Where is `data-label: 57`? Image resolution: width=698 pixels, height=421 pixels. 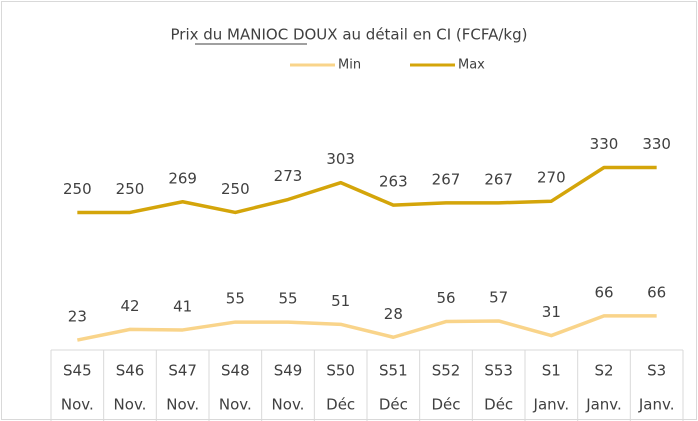 data-label: 57 is located at coordinates (498, 297).